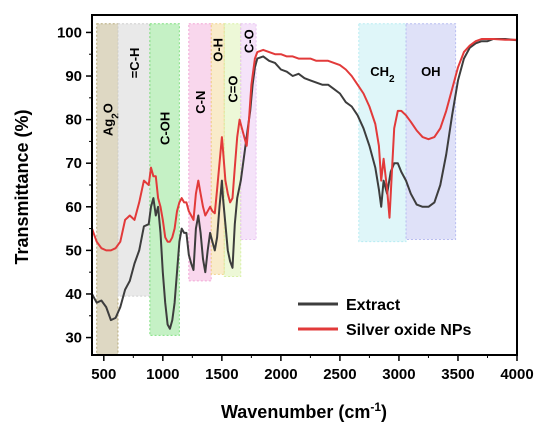  Describe the element at coordinates (384, 318) in the screenshot. I see `legend: Extract Silver oxide NPs` at that location.